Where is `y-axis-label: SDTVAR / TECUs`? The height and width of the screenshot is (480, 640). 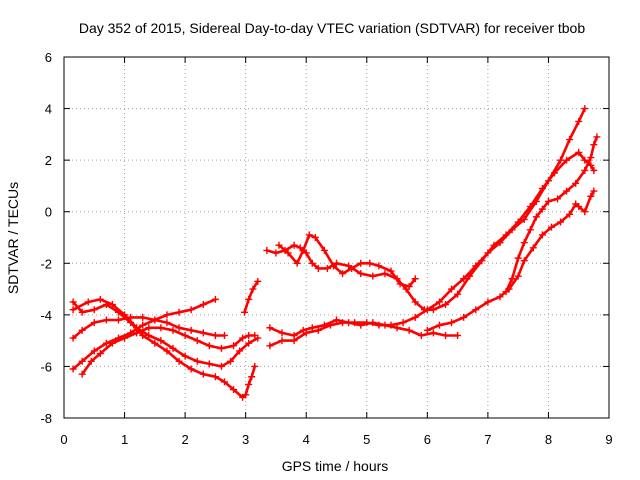
y-axis-label: SDTVAR / TECUs is located at coordinates (13, 238).